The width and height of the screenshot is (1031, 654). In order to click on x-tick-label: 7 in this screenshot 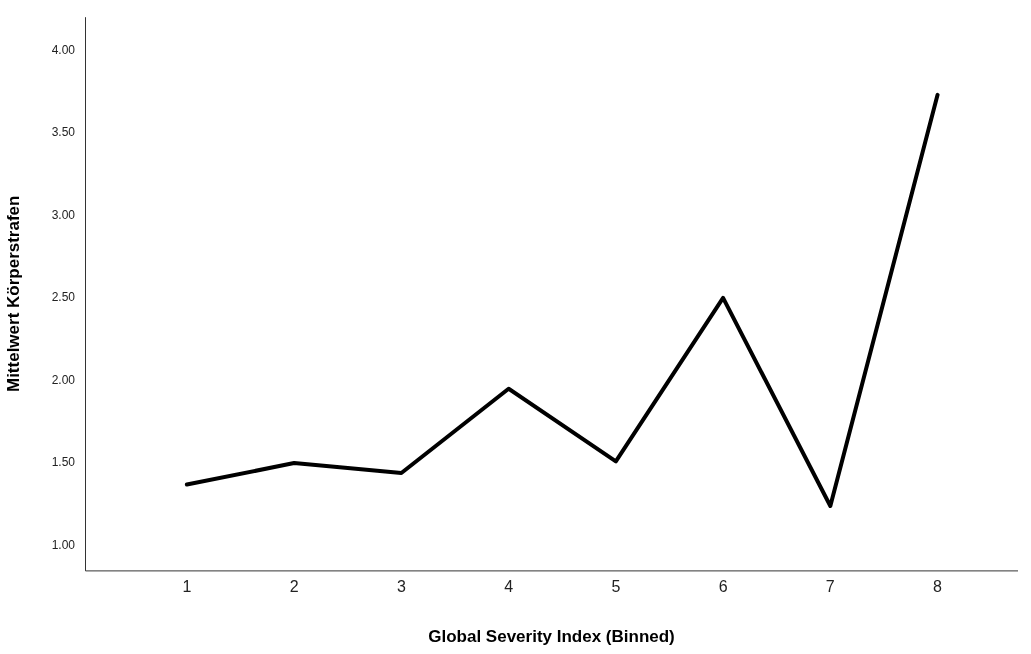, I will do `click(830, 587)`.